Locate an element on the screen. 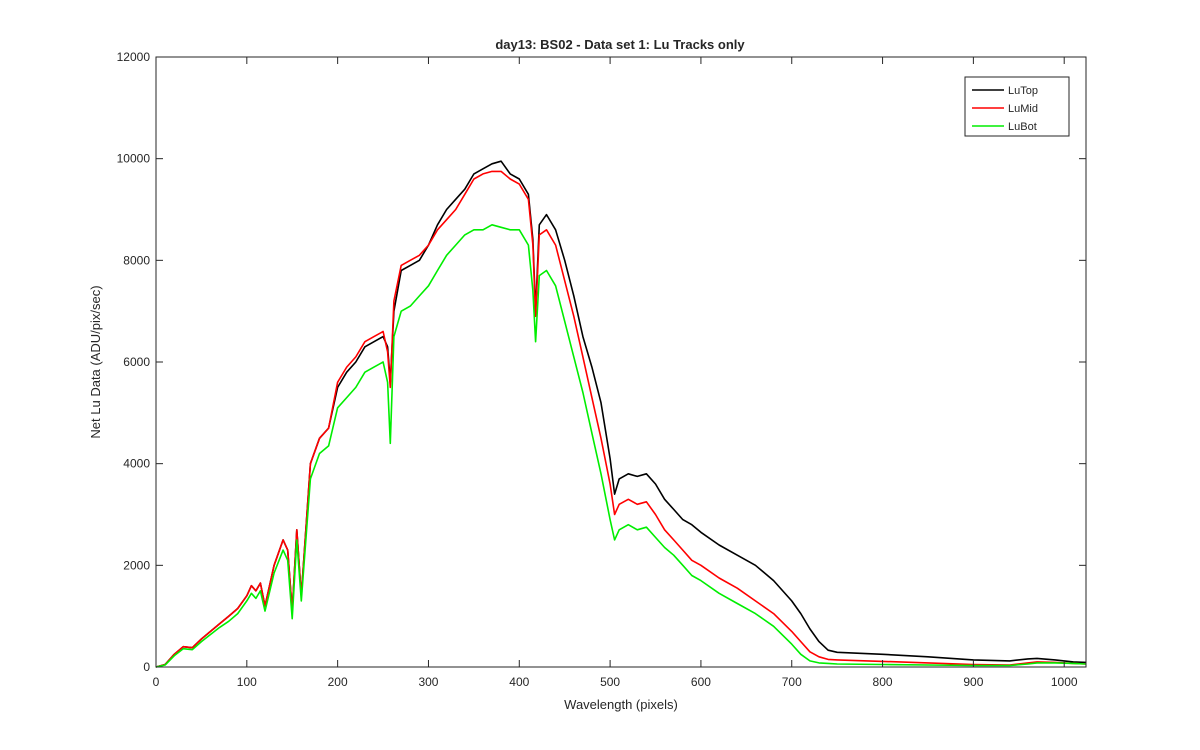 Image resolution: width=1200 pixels, height=750 pixels. y-tick-label: 12000 is located at coordinates (134, 57).